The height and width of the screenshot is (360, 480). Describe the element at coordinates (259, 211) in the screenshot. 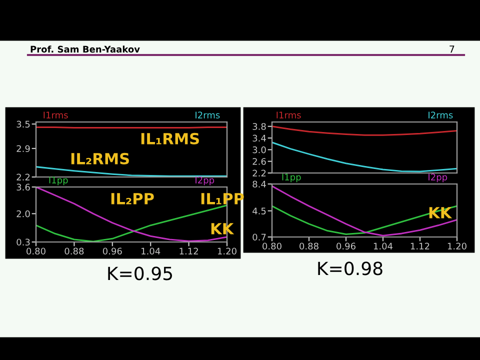

I see `y-tick-label: 4.5` at that location.